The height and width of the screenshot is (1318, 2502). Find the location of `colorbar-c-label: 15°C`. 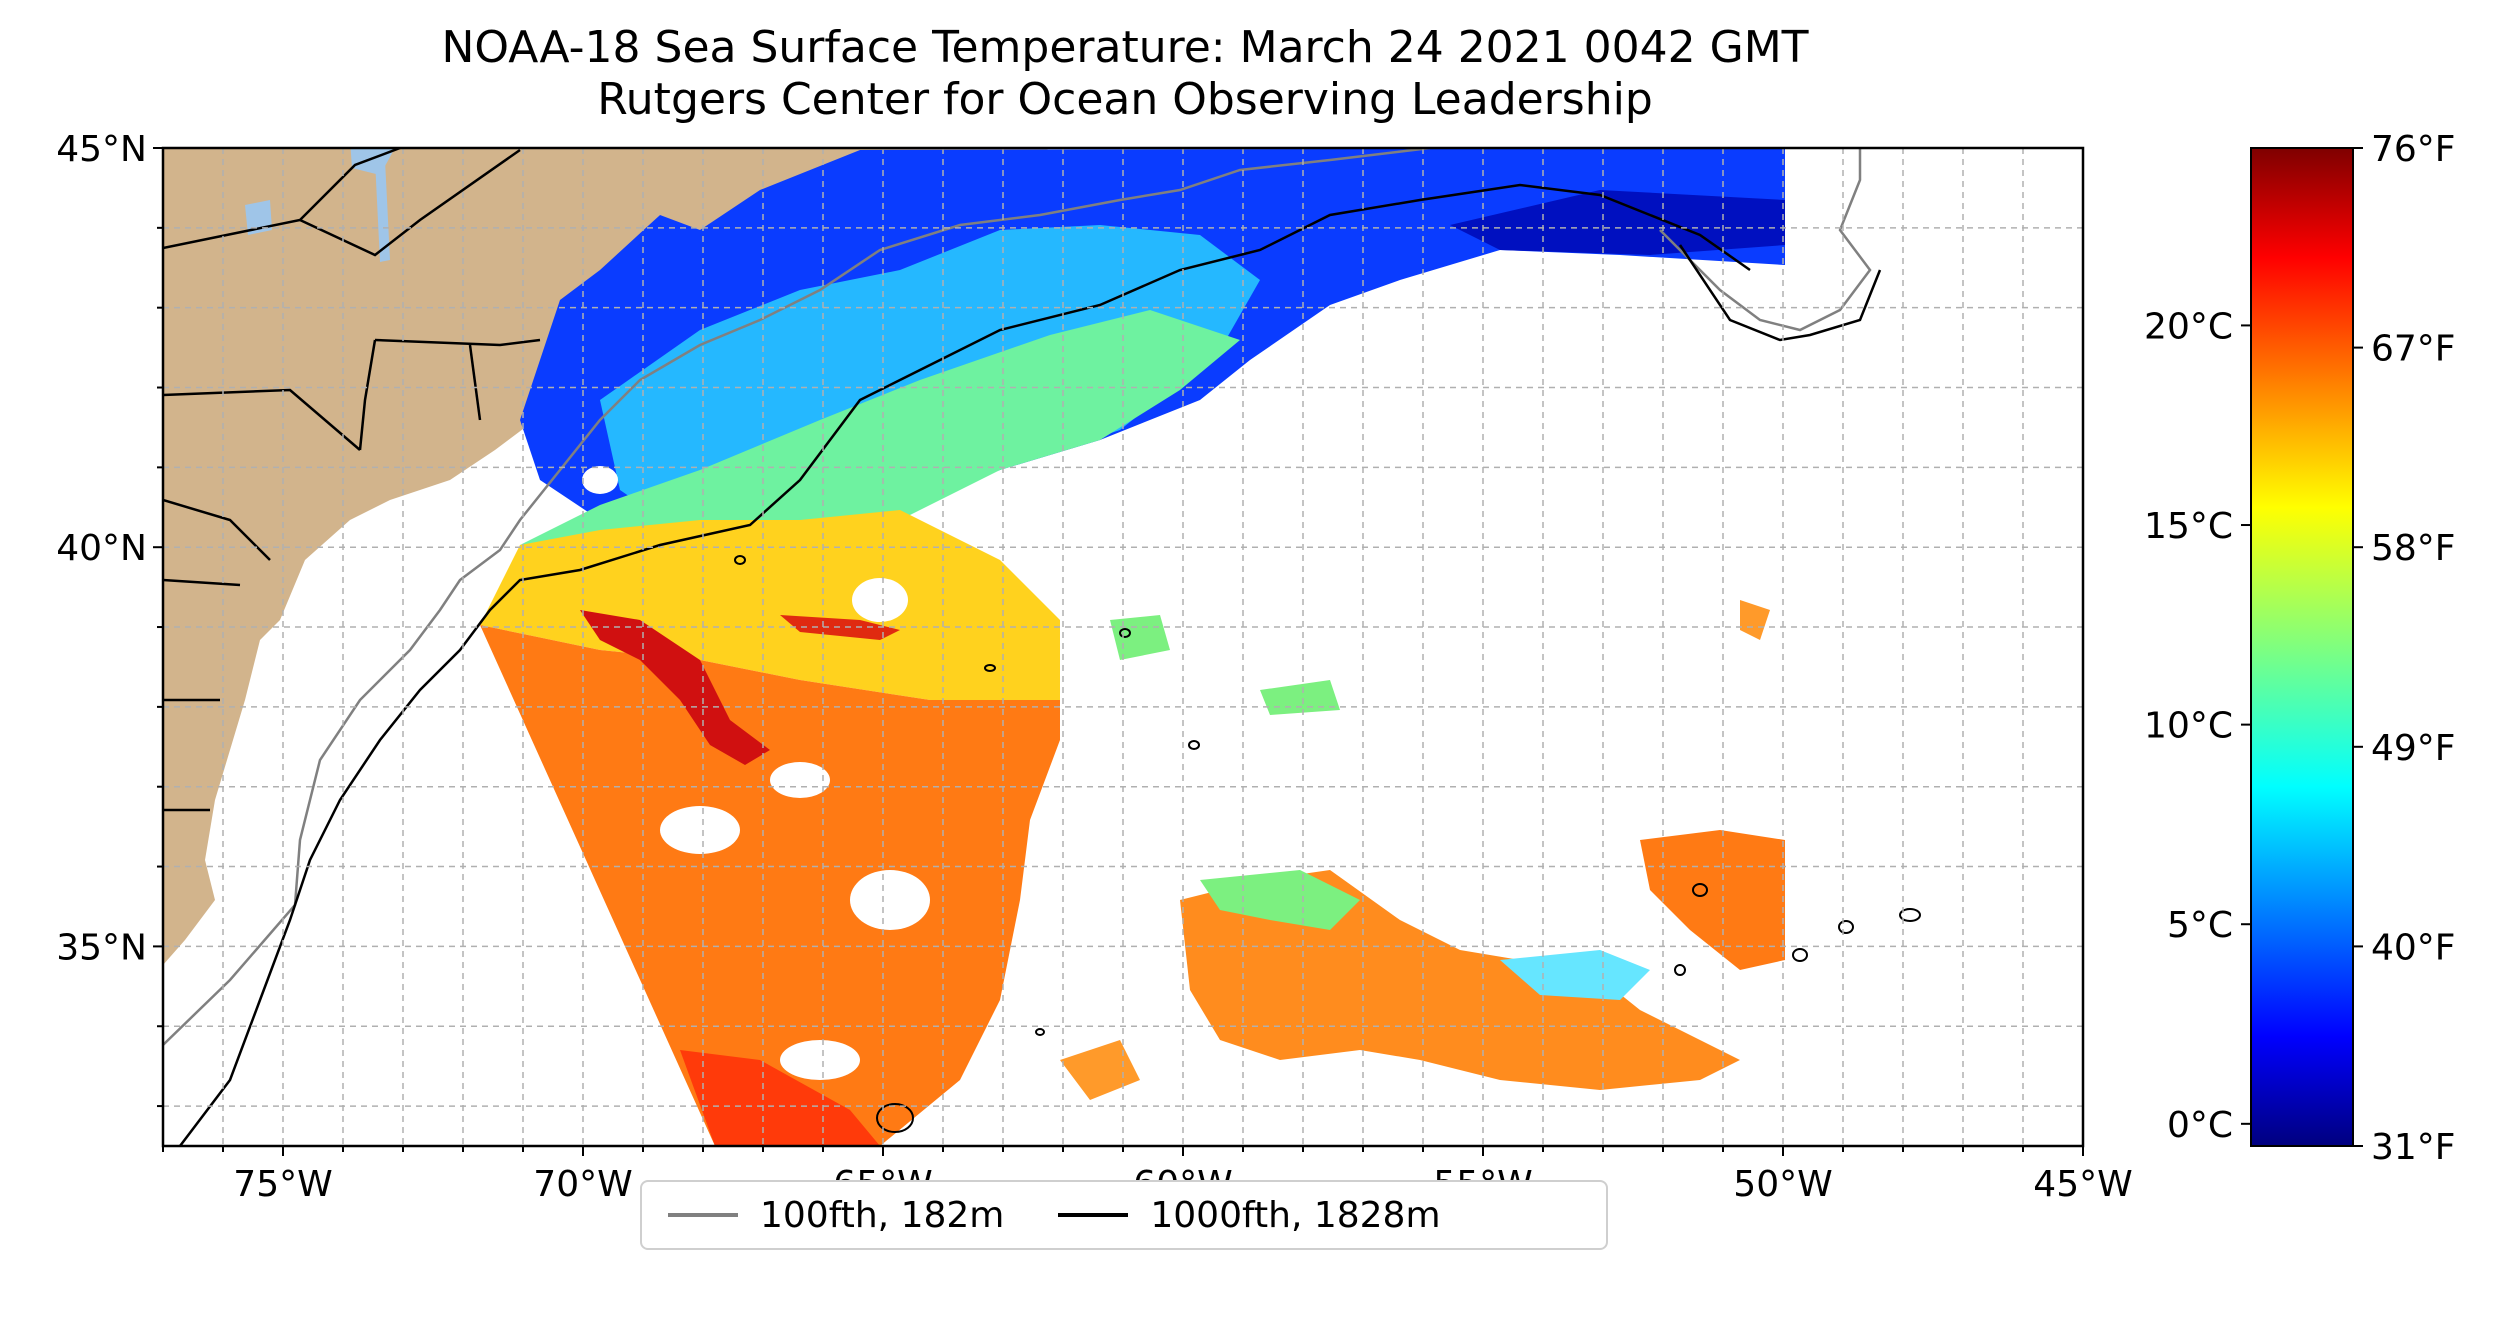

colorbar-c-label: 15°C is located at coordinates (2188, 526).